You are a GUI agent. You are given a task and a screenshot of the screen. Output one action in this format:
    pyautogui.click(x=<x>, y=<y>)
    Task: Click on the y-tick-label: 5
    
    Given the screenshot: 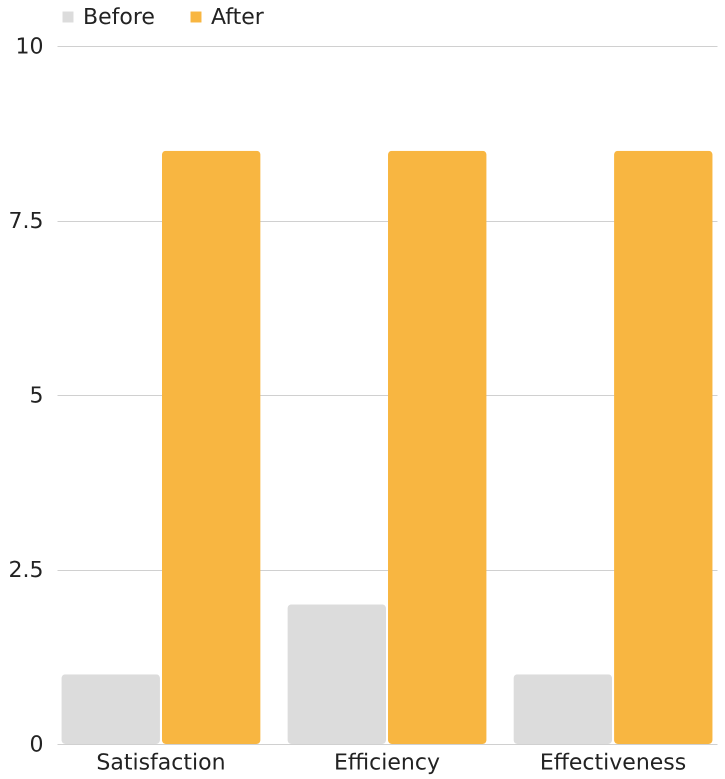 What is the action you would take?
    pyautogui.click(x=37, y=396)
    